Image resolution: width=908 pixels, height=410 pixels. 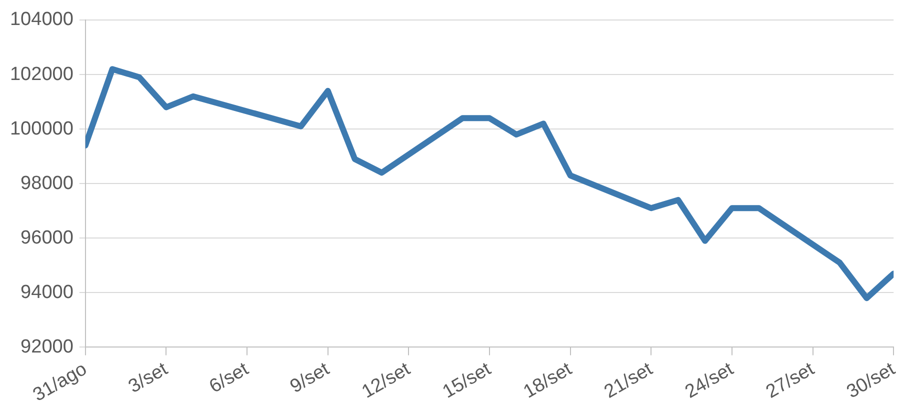 I want to click on x-tick-label: 6/set, so click(x=229, y=378).